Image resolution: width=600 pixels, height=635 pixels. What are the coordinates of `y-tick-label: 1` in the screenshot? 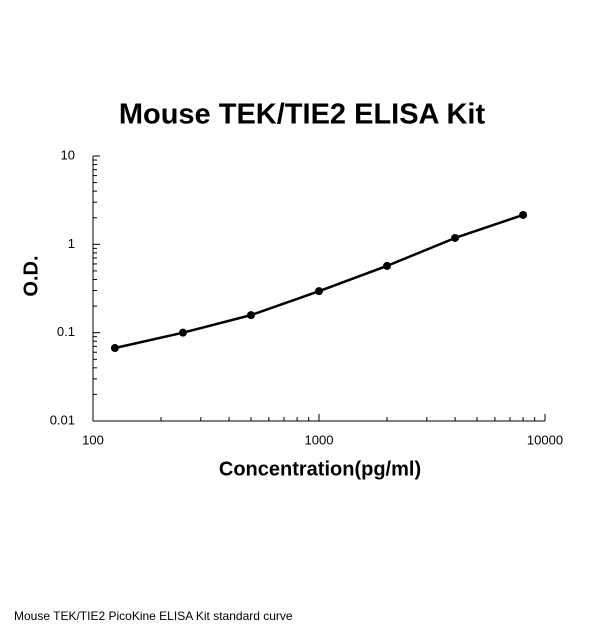 It's located at (71, 243).